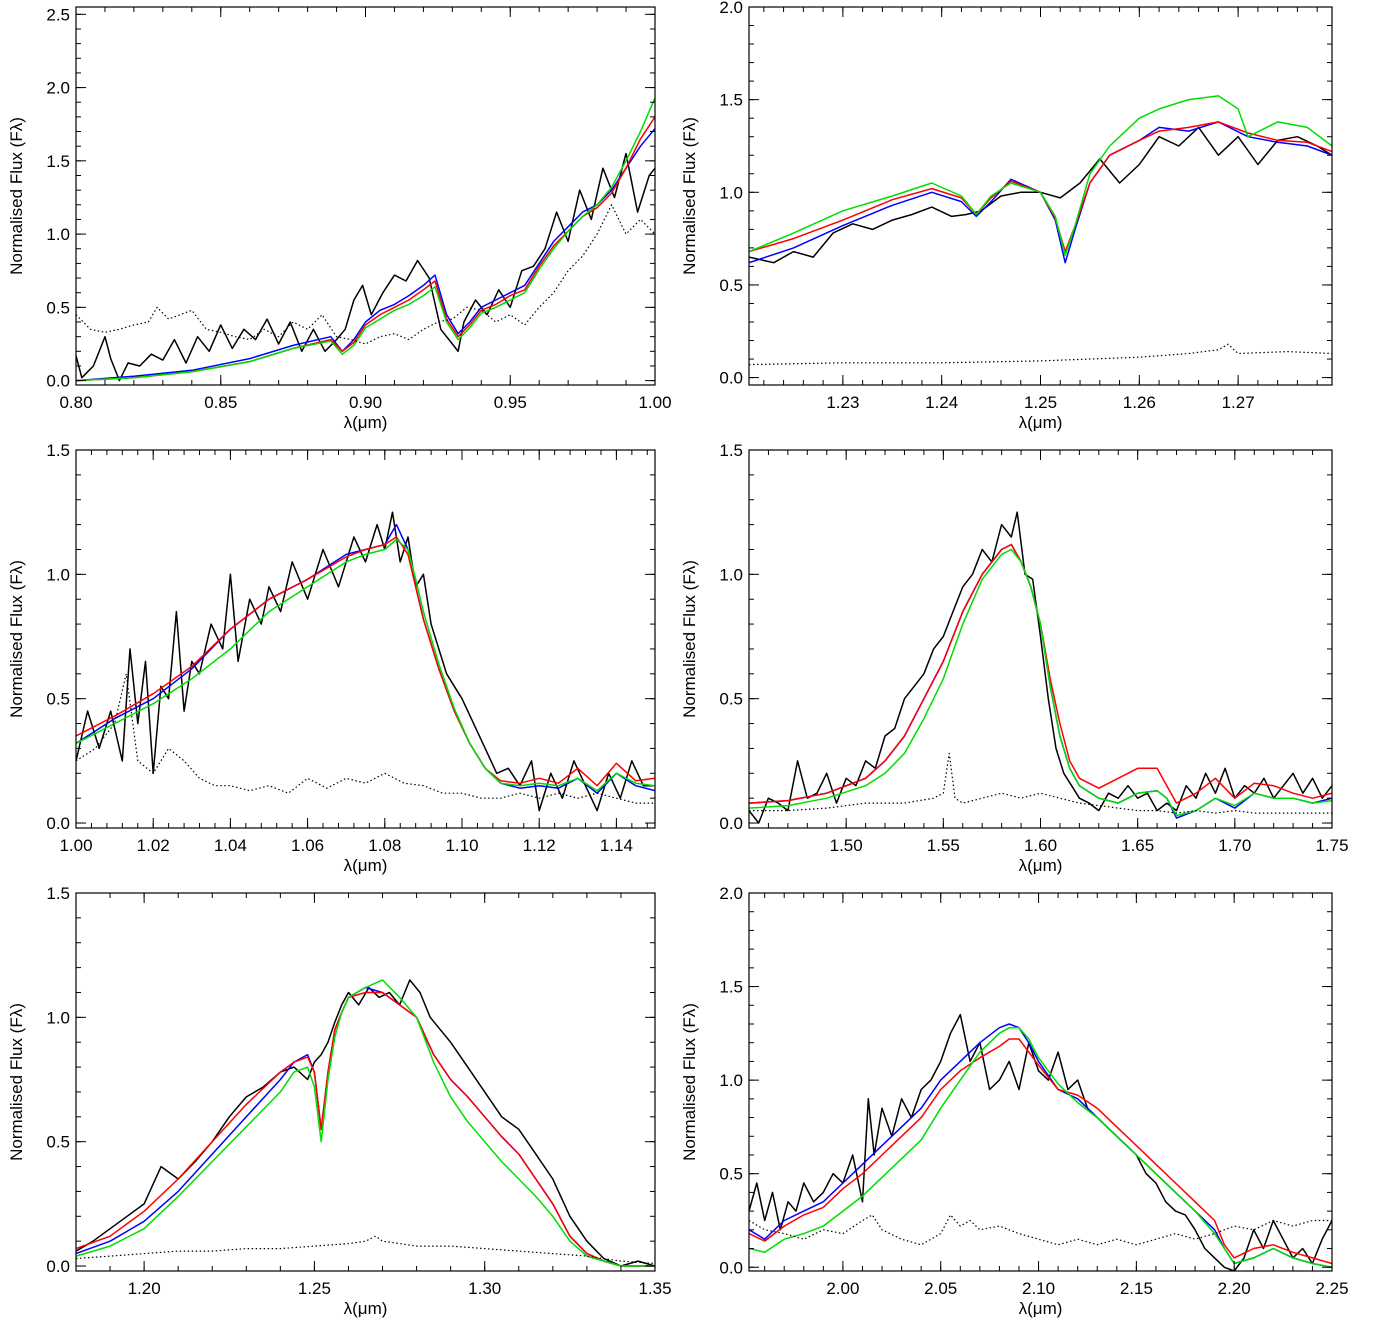 This screenshot has width=1376, height=1329. Describe the element at coordinates (1139, 402) in the screenshot. I see `x-tick-label: 1.26` at that location.